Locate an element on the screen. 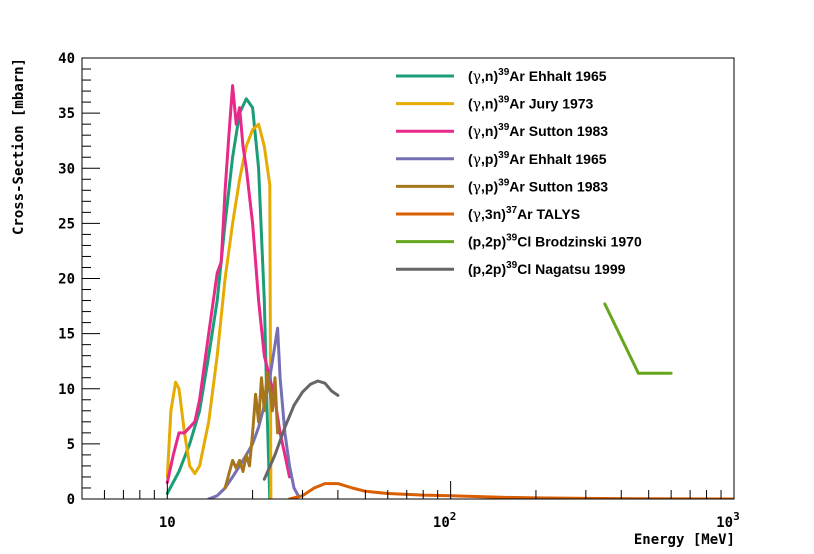 The height and width of the screenshot is (554, 814). y-tick-label: 20 is located at coordinates (66, 280).